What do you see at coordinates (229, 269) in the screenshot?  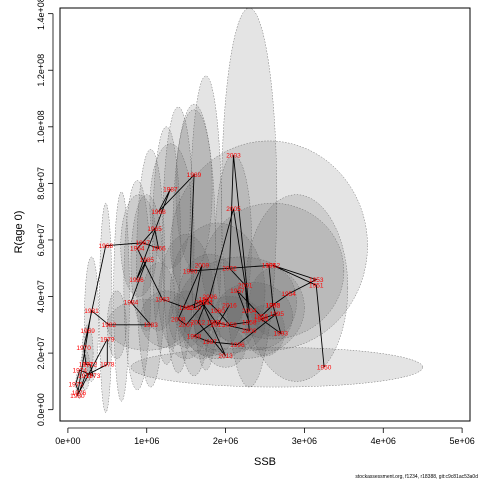 I see `year-label-2002: 2002` at bounding box center [229, 269].